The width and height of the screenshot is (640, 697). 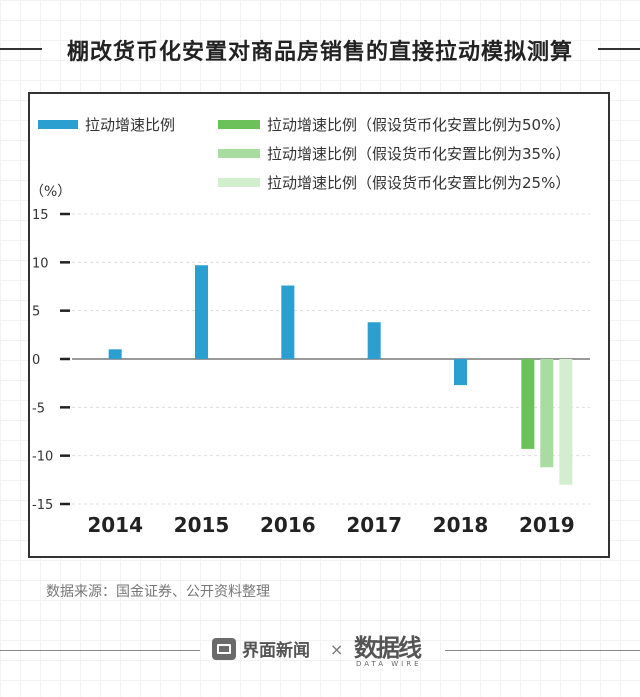 I want to click on x-tick-label: 2014, so click(x=115, y=525).